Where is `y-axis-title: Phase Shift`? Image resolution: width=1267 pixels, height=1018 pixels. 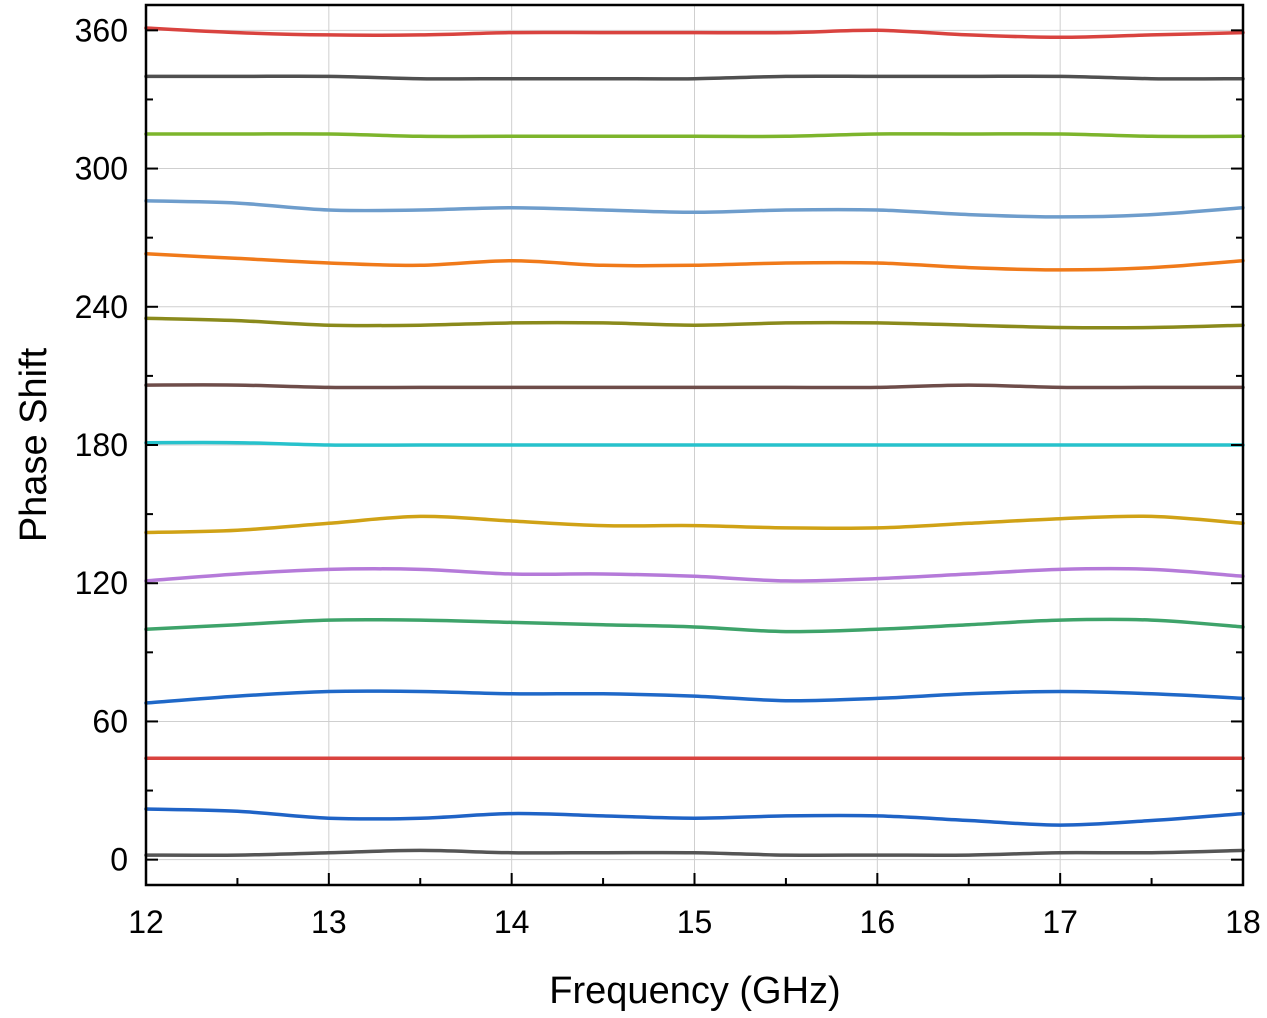 y-axis-title: Phase Shift is located at coordinates (34, 444).